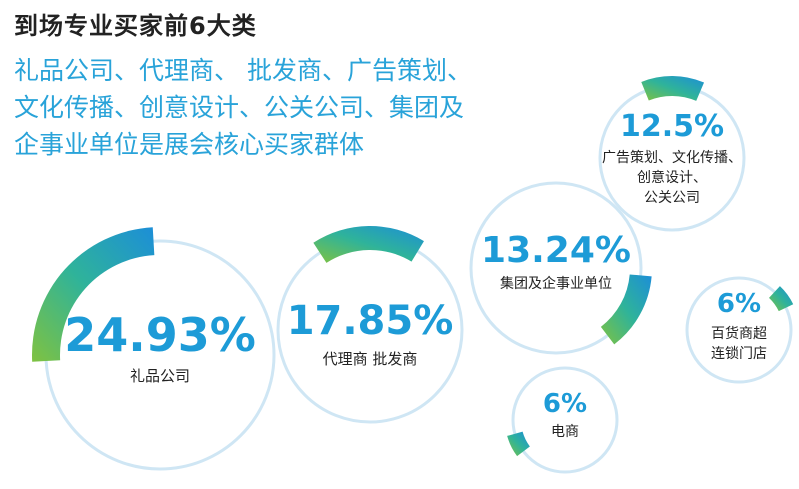 The width and height of the screenshot is (799, 489). Describe the element at coordinates (739, 354) in the screenshot. I see `category-label-5-line-2: 连锁门店` at that location.